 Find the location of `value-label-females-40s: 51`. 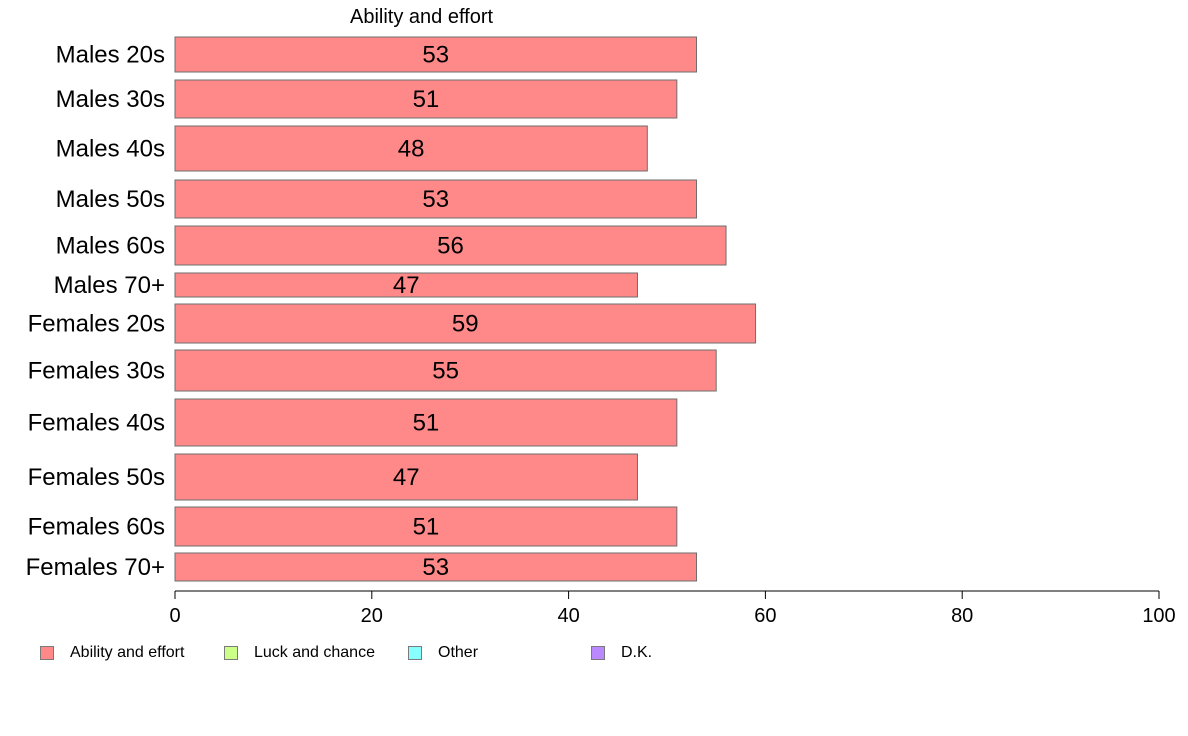

value-label-females-40s: 51 is located at coordinates (426, 423).